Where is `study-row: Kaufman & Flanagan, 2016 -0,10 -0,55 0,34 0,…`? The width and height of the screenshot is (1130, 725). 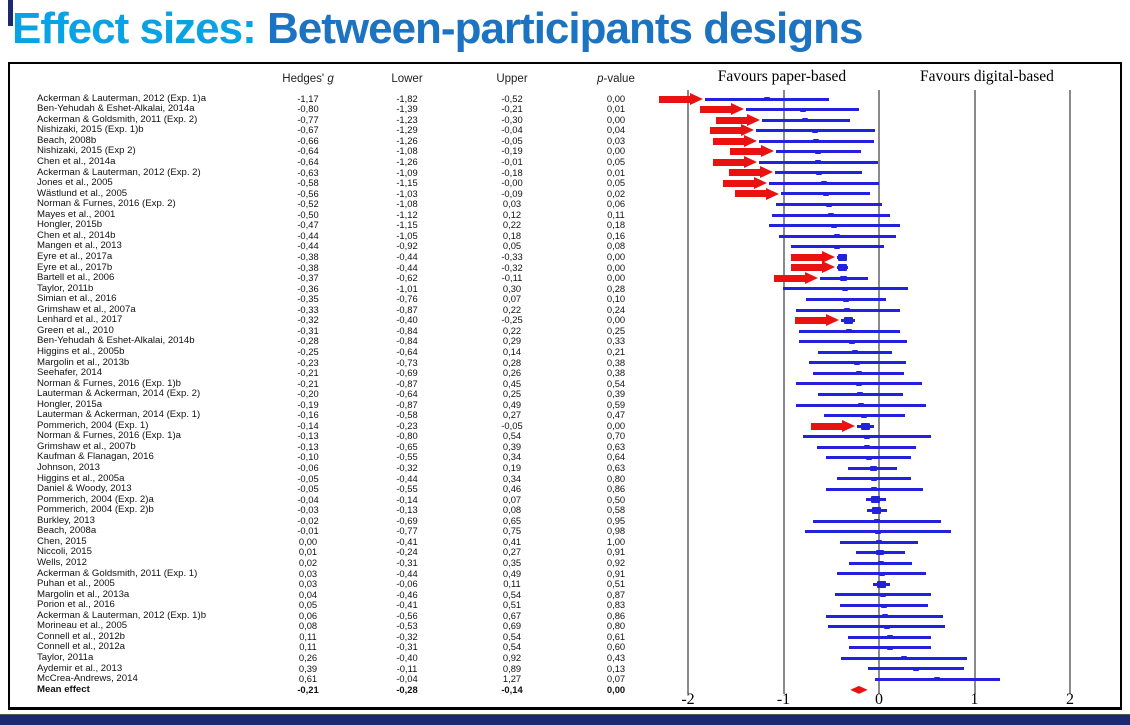 study-row: Kaufman & Flanagan, 2016 -0,10 -0,55 0,34 0,… is located at coordinates (565, 457).